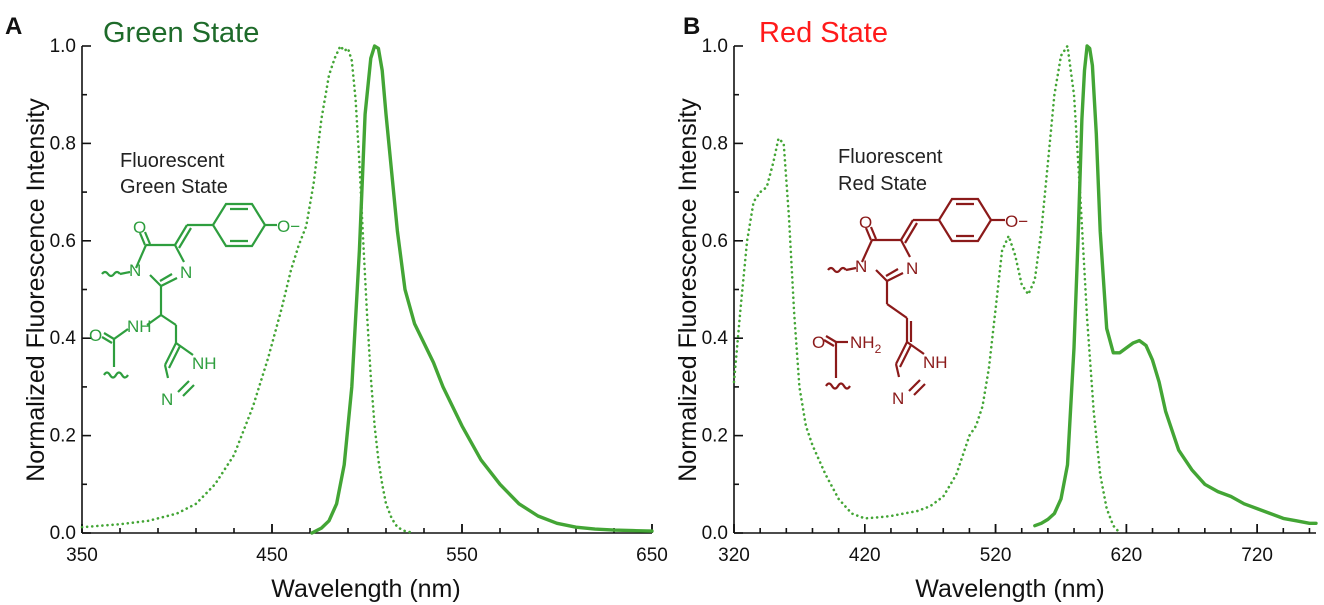 The width and height of the screenshot is (1324, 605). I want to click on y-tick-label-a: 0.2, so click(63, 436).